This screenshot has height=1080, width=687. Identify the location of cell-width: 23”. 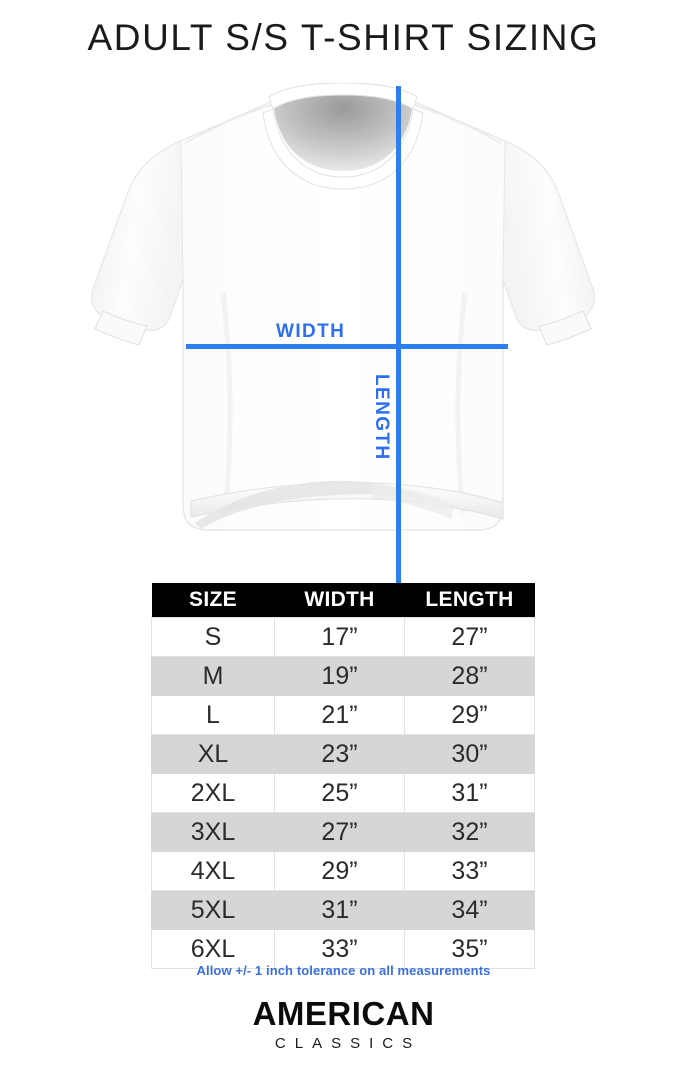
(339, 754).